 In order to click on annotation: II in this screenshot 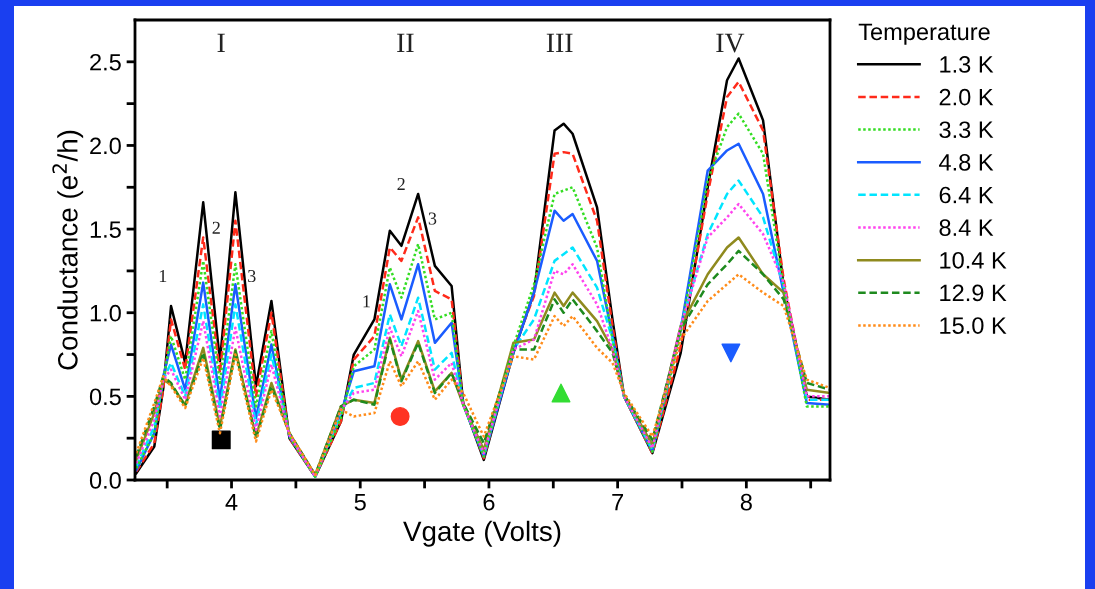, I will do `click(405, 42)`.